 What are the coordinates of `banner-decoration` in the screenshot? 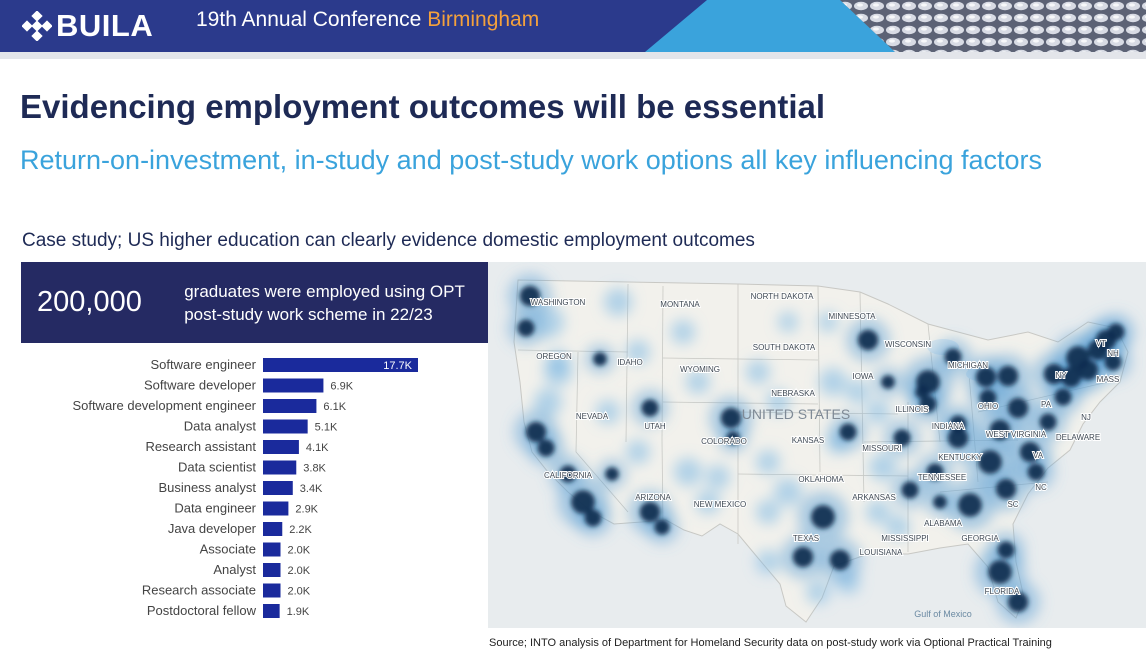 It's located at (895, 26).